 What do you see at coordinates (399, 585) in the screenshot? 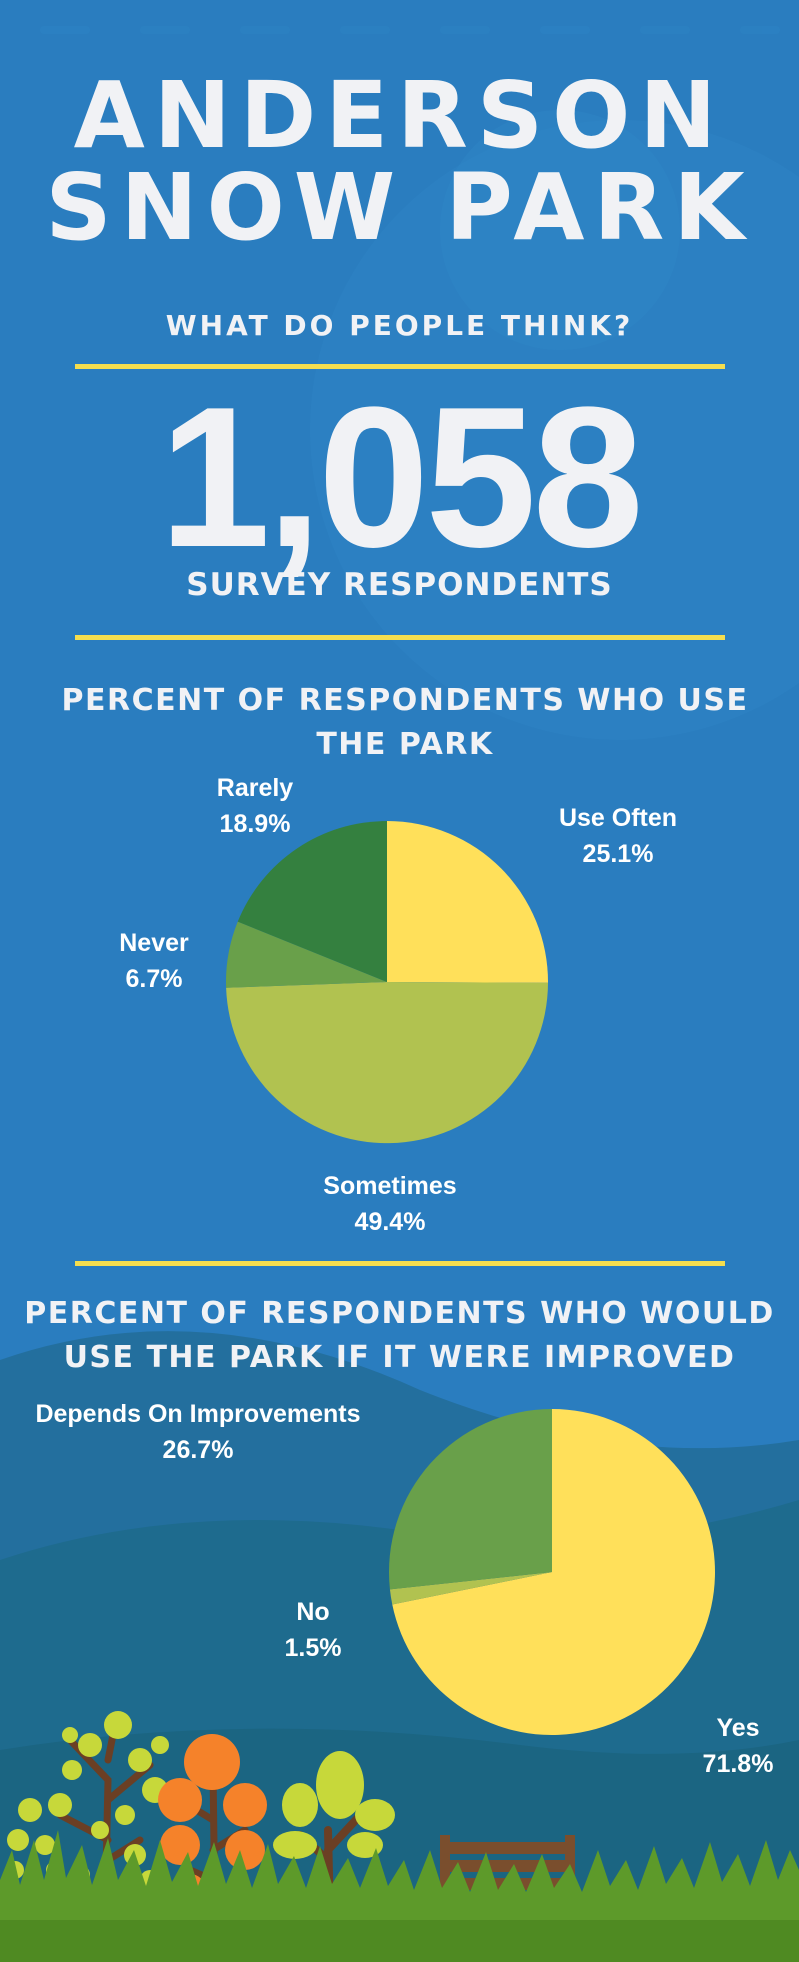
I see `respondent-label: SURVEY RESPONDENTS` at bounding box center [399, 585].